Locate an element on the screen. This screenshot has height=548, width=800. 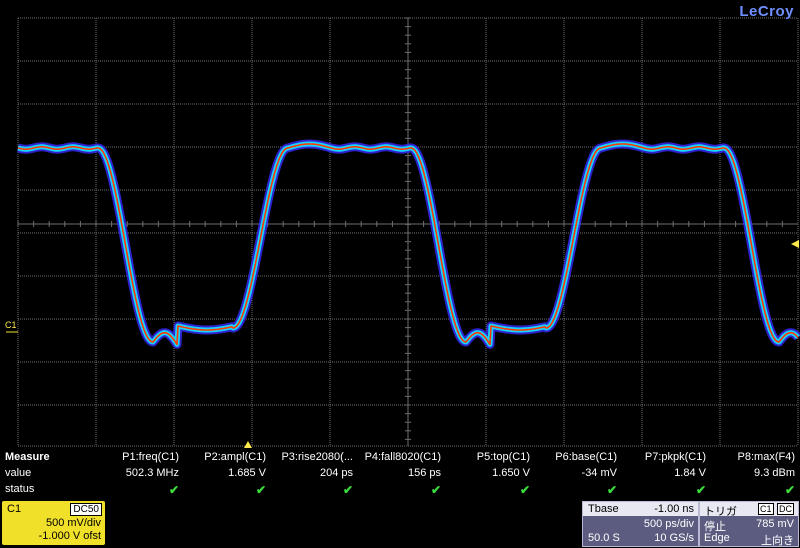
trigger-type: Edge is located at coordinates (717, 538).